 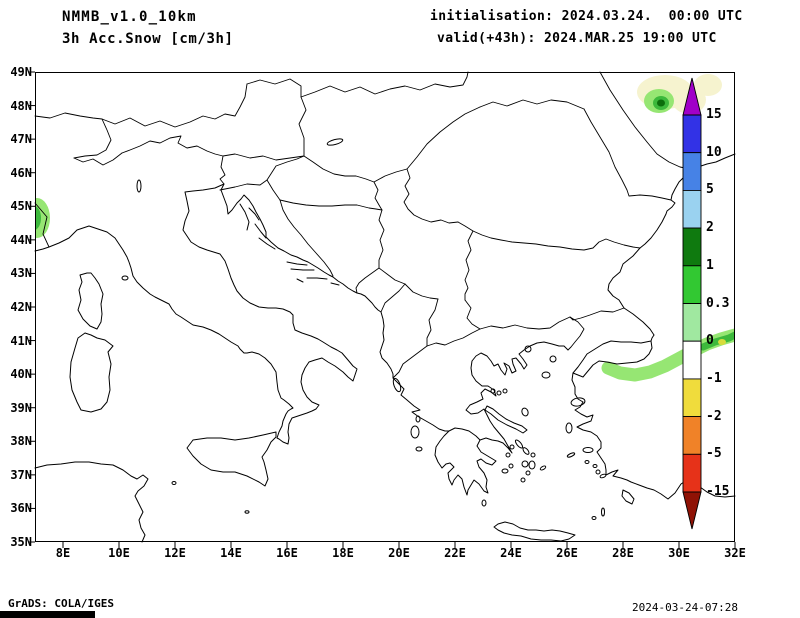 I want to click on lat-tick-label: 42N, so click(x=21, y=306).